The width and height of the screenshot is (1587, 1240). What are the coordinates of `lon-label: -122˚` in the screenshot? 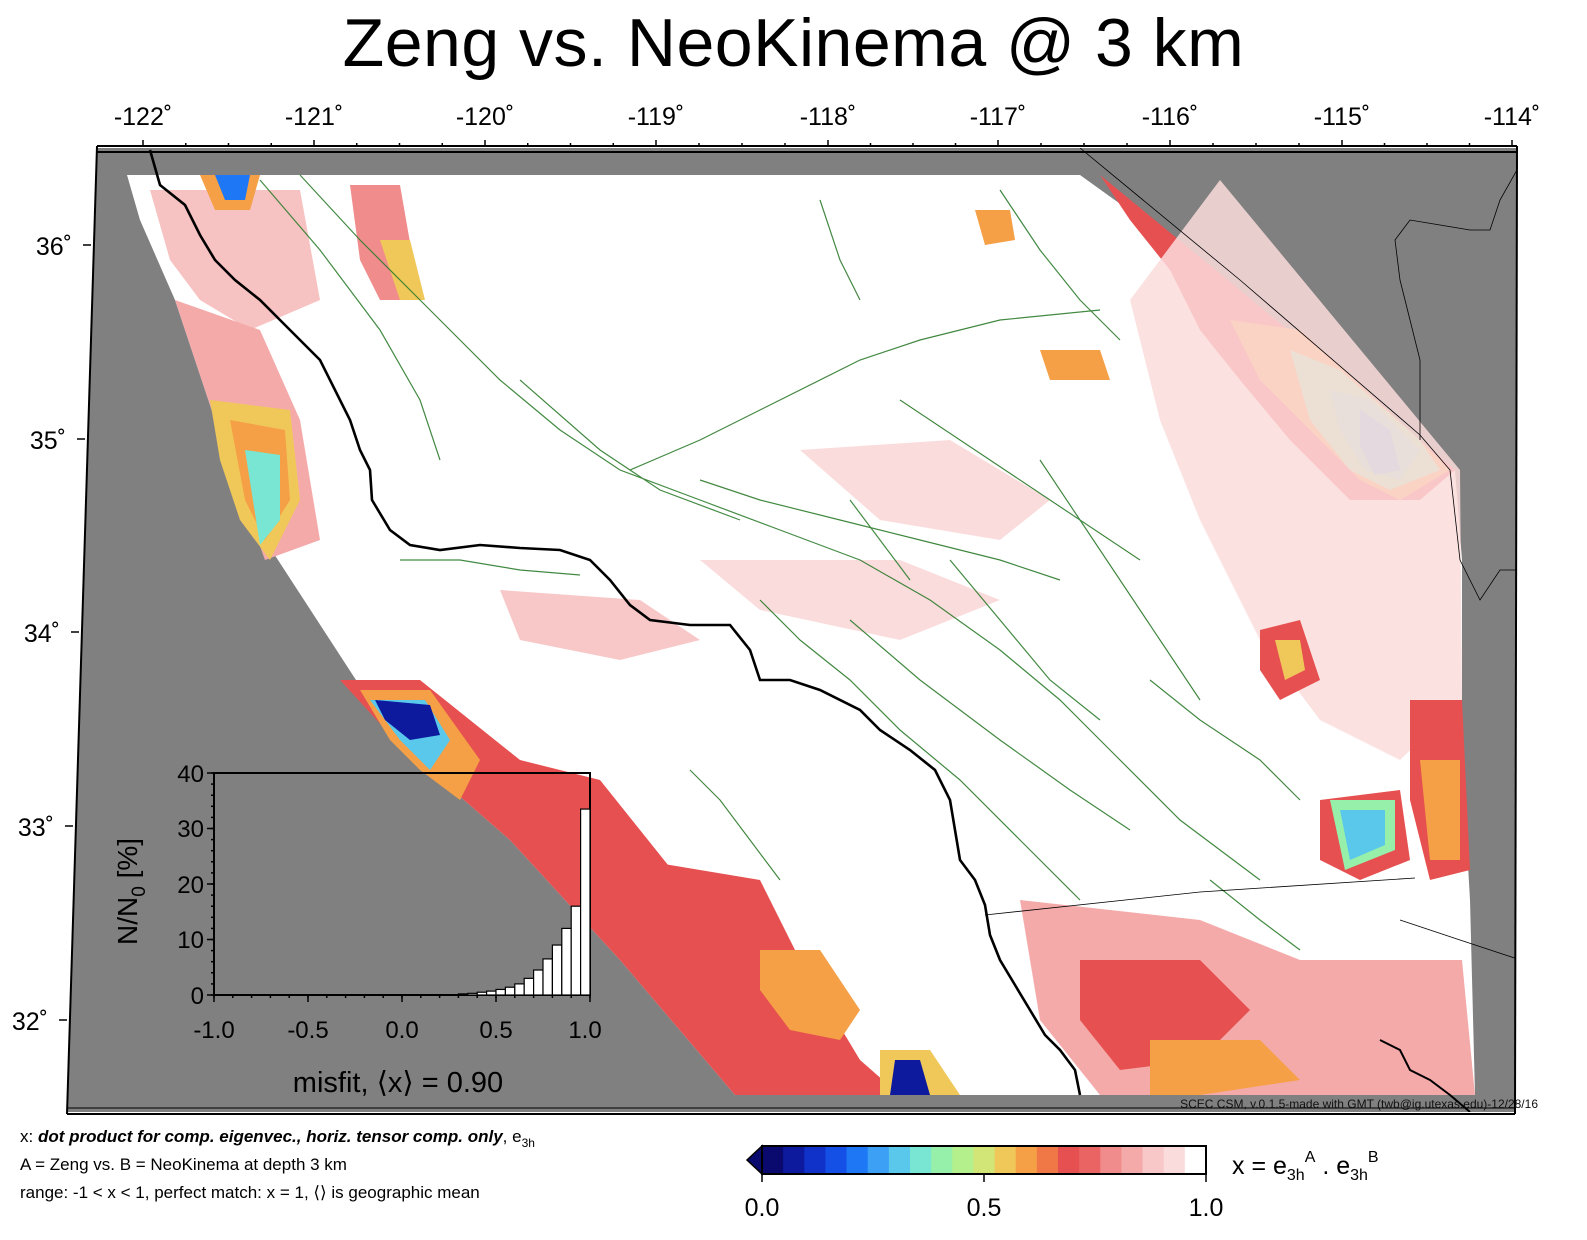 It's located at (143, 117).